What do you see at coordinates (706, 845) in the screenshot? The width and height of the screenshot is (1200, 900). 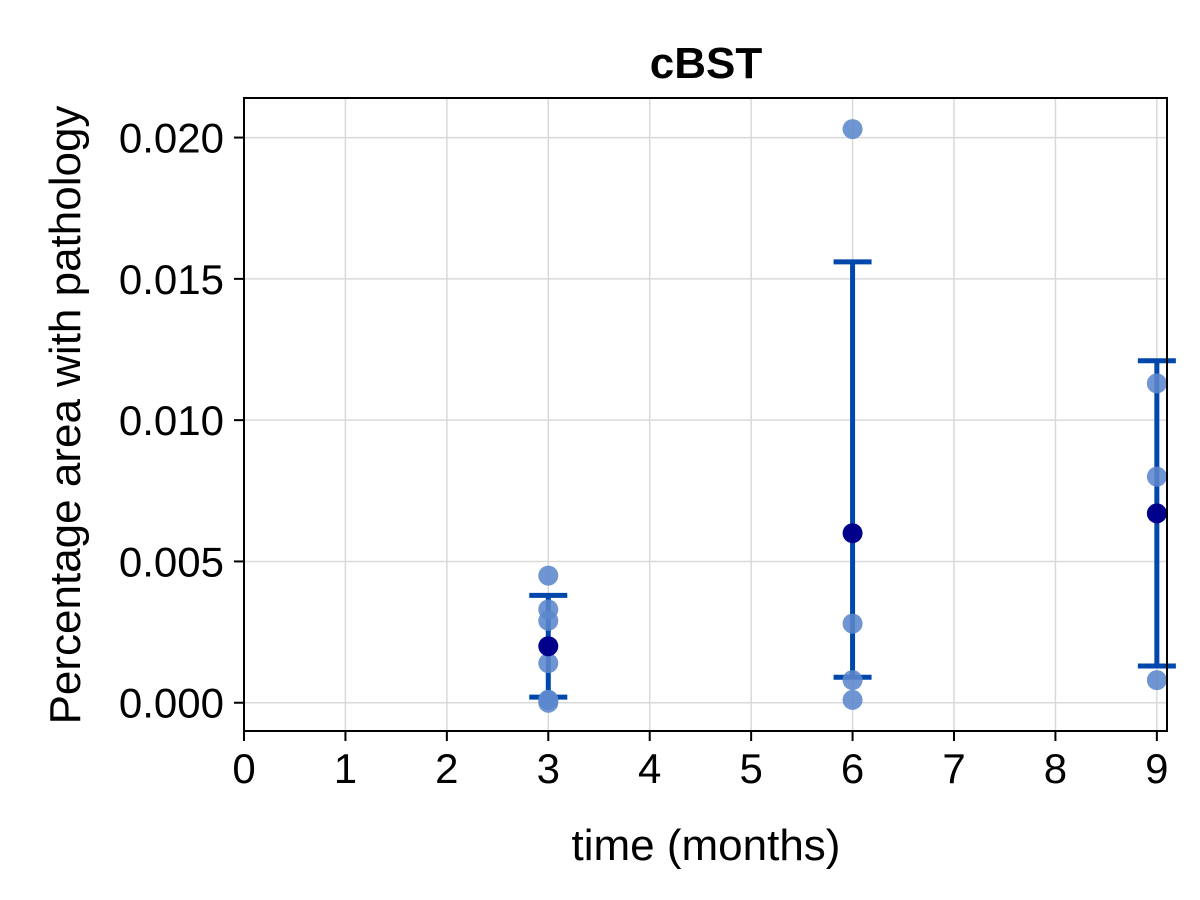 I see `x-axis-label: time (months)` at bounding box center [706, 845].